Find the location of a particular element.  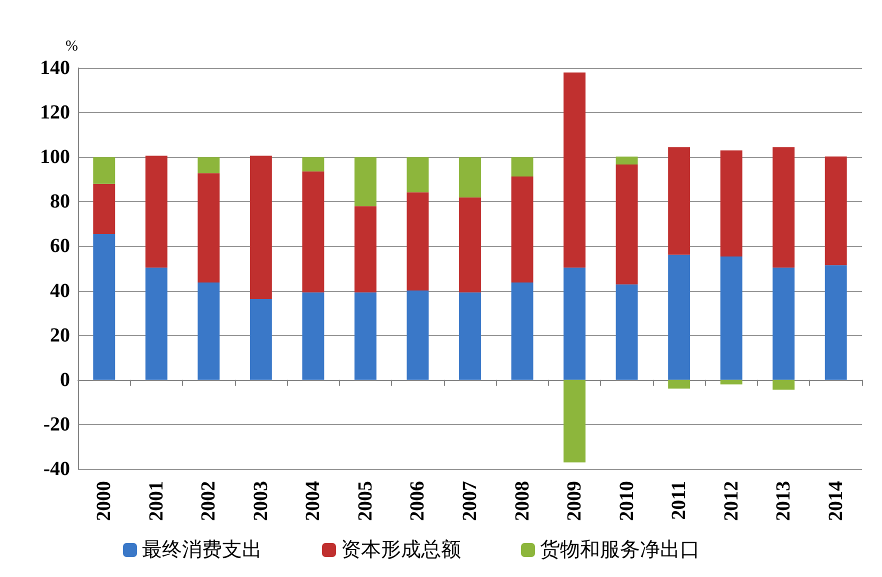

x-tick-label: 2013 is located at coordinates (783, 501).